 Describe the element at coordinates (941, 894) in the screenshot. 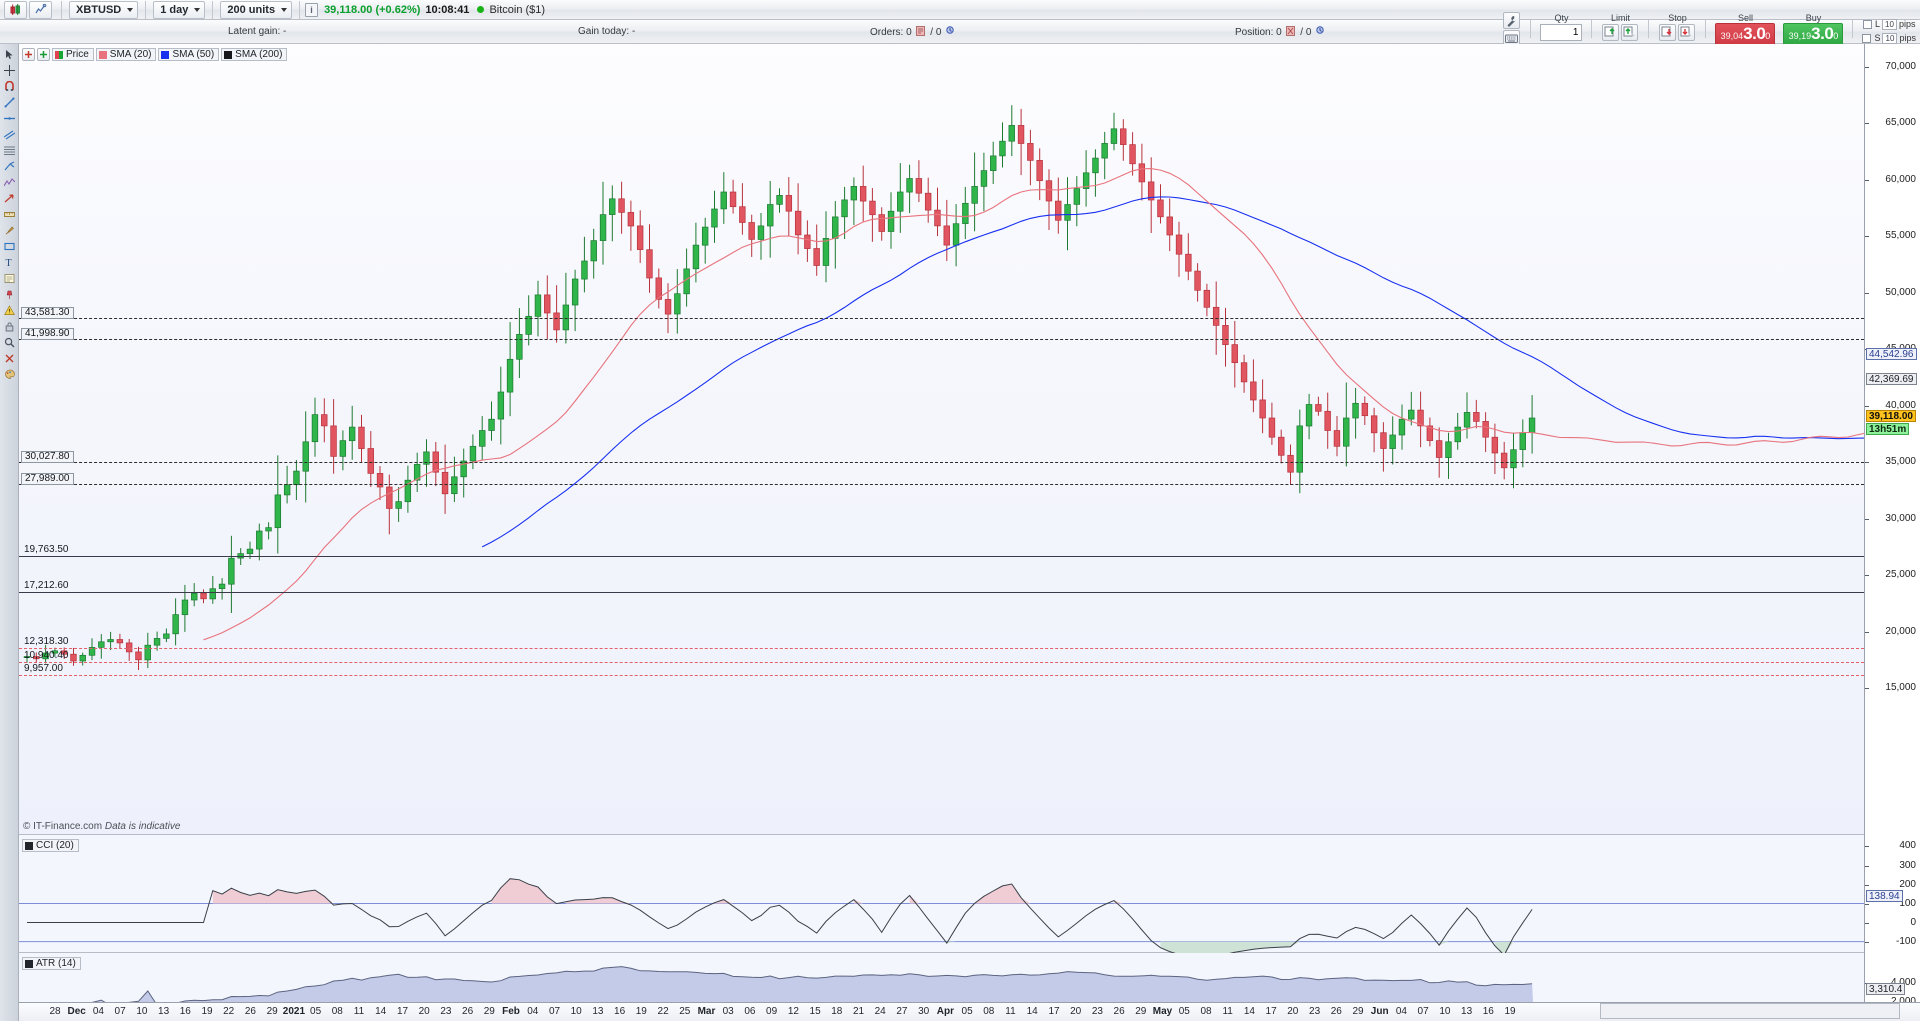

I see `cci-pane: CCI (20)` at that location.